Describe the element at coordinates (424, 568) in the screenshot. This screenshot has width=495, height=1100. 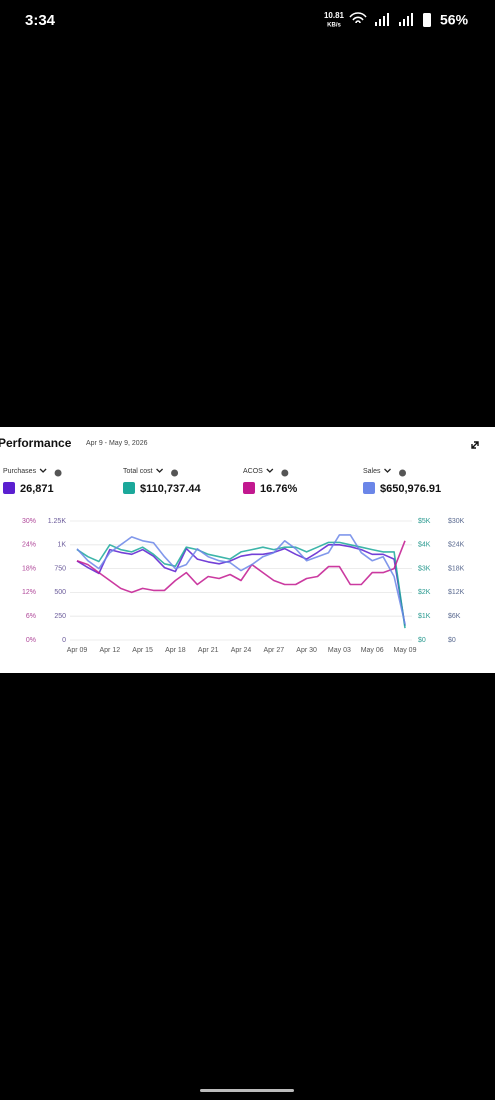
I see `y-tick-label: $3K` at that location.